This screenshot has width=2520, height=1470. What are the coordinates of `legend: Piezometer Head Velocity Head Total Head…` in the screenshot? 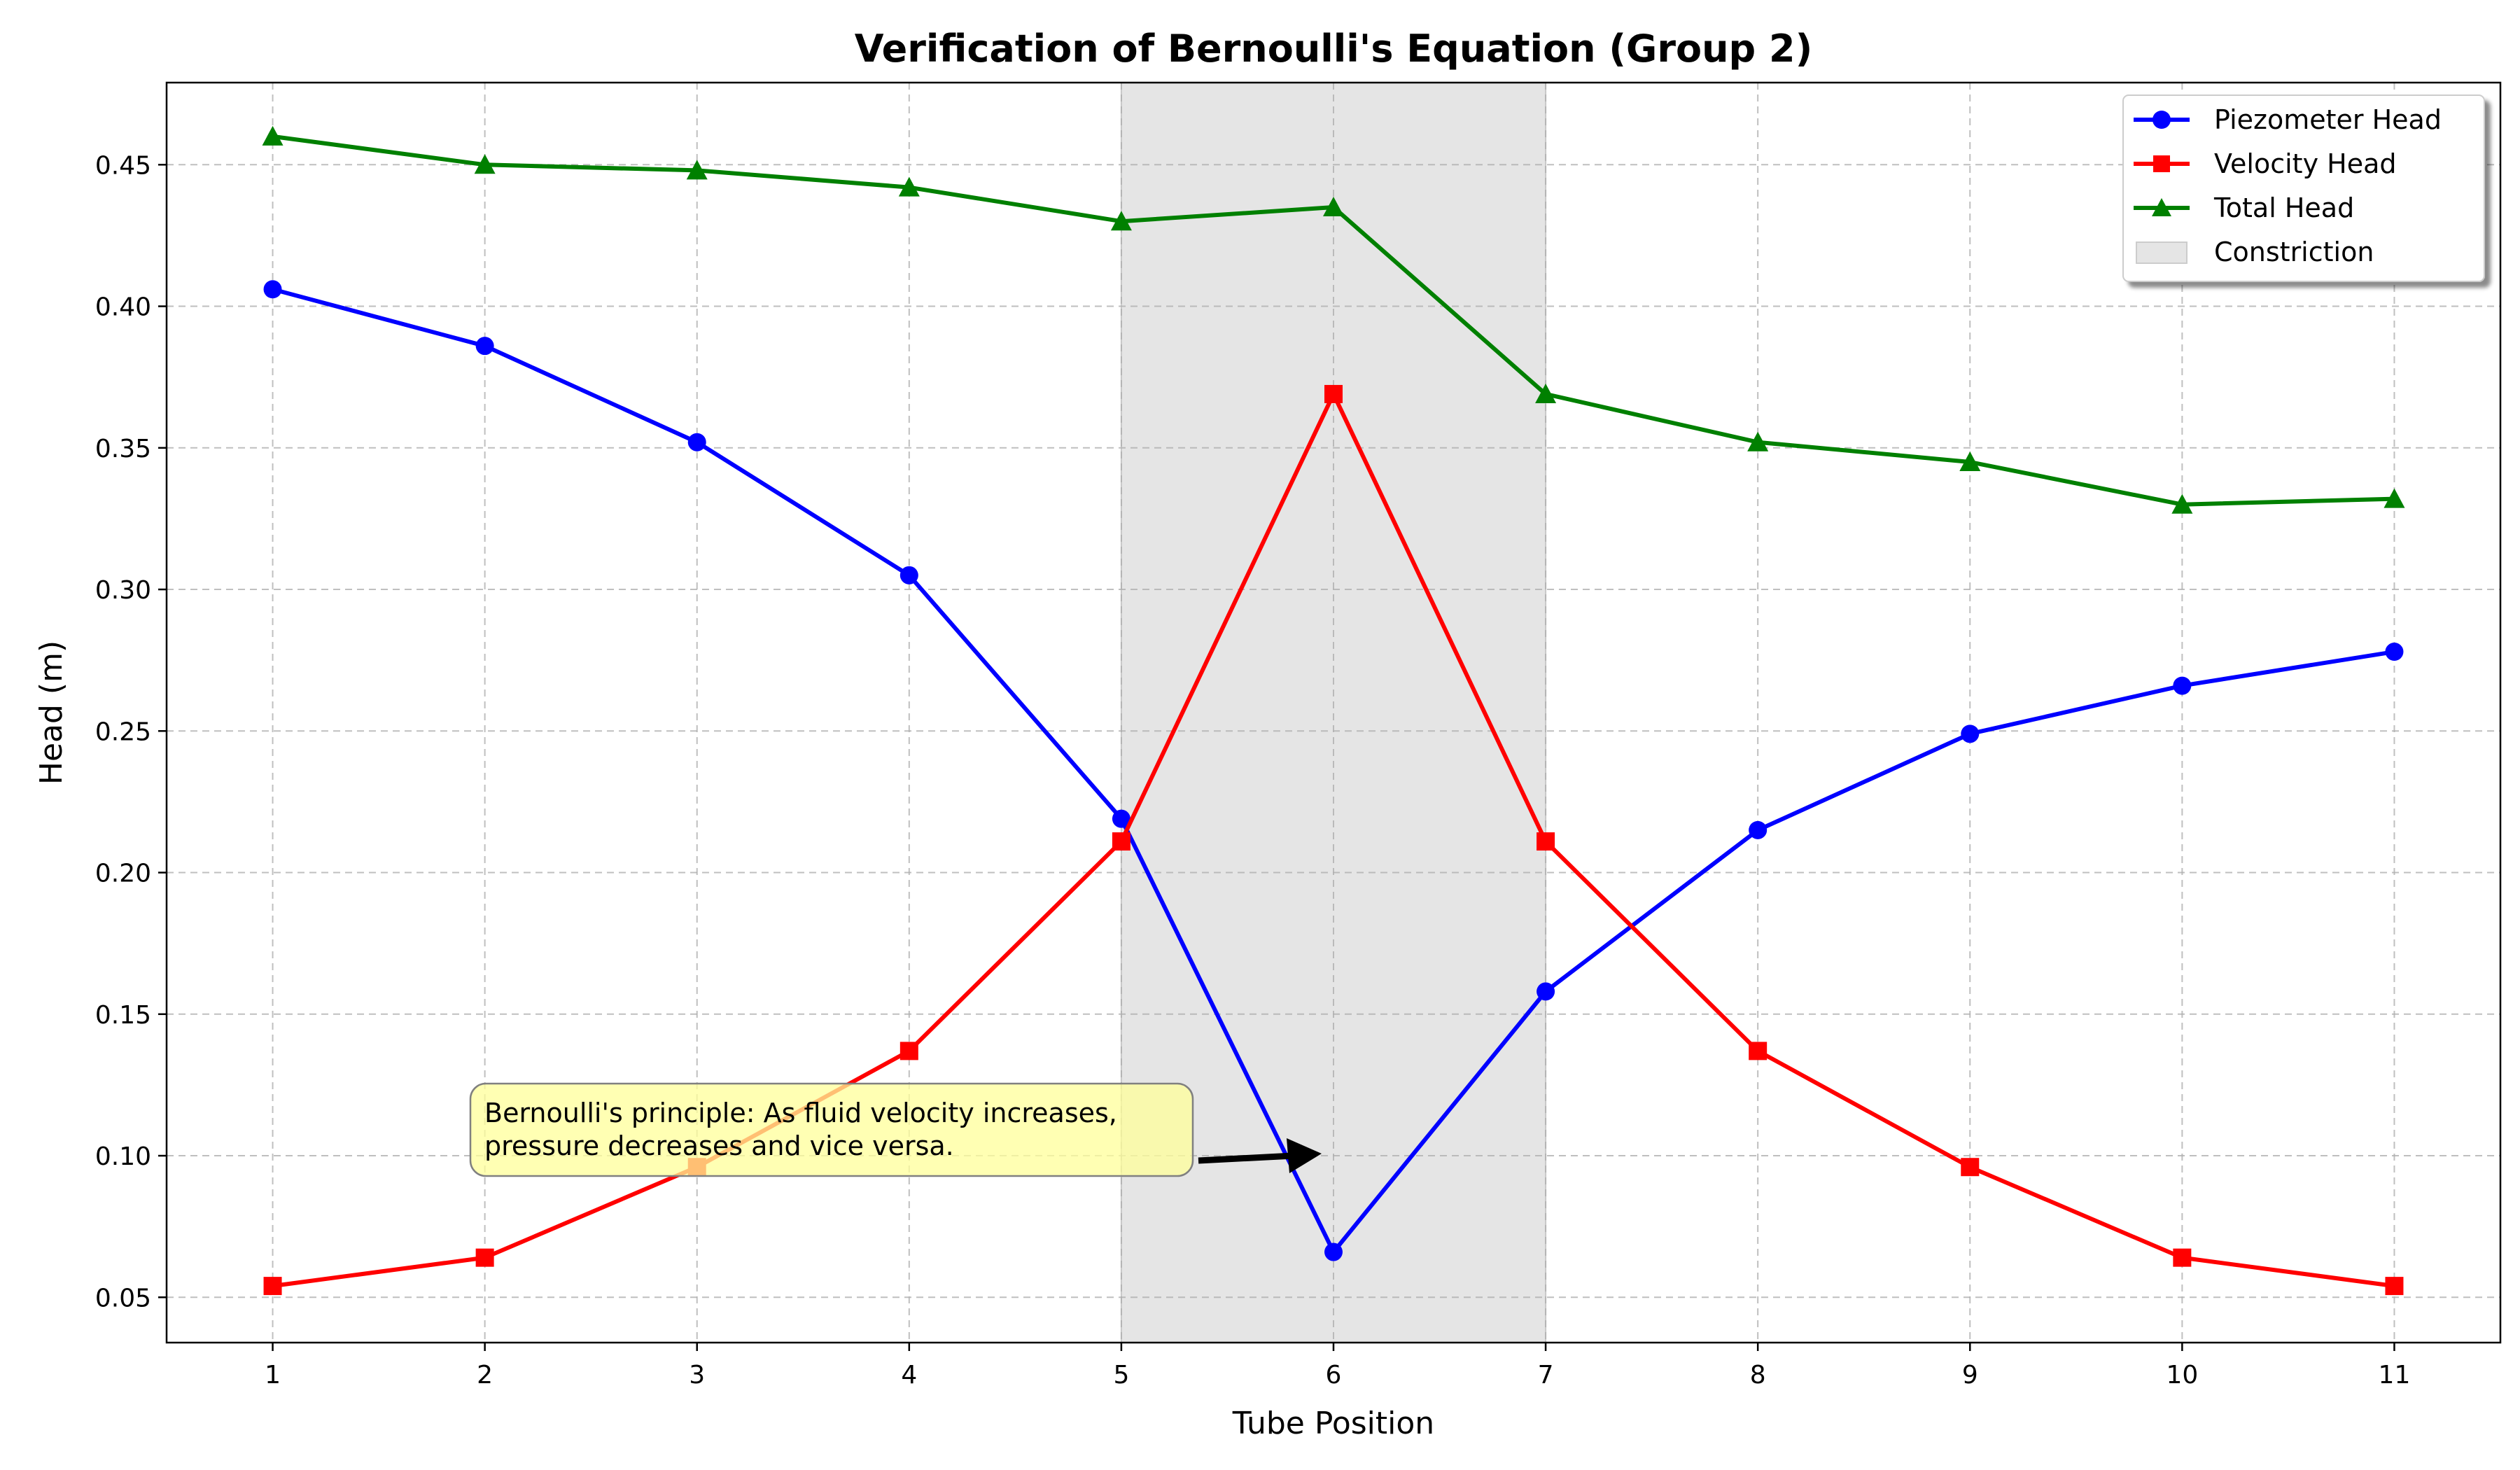 It's located at (2303, 188).